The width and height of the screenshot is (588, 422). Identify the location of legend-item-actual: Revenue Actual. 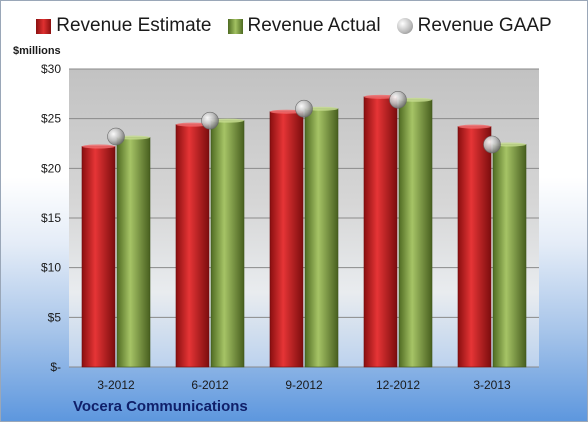
(304, 26).